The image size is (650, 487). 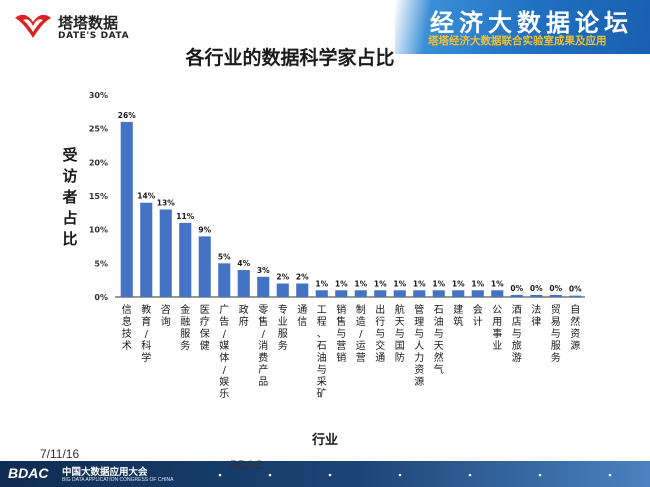 What do you see at coordinates (322, 352) in the screenshot?
I see `category-label: 工程、石油与采矿` at bounding box center [322, 352].